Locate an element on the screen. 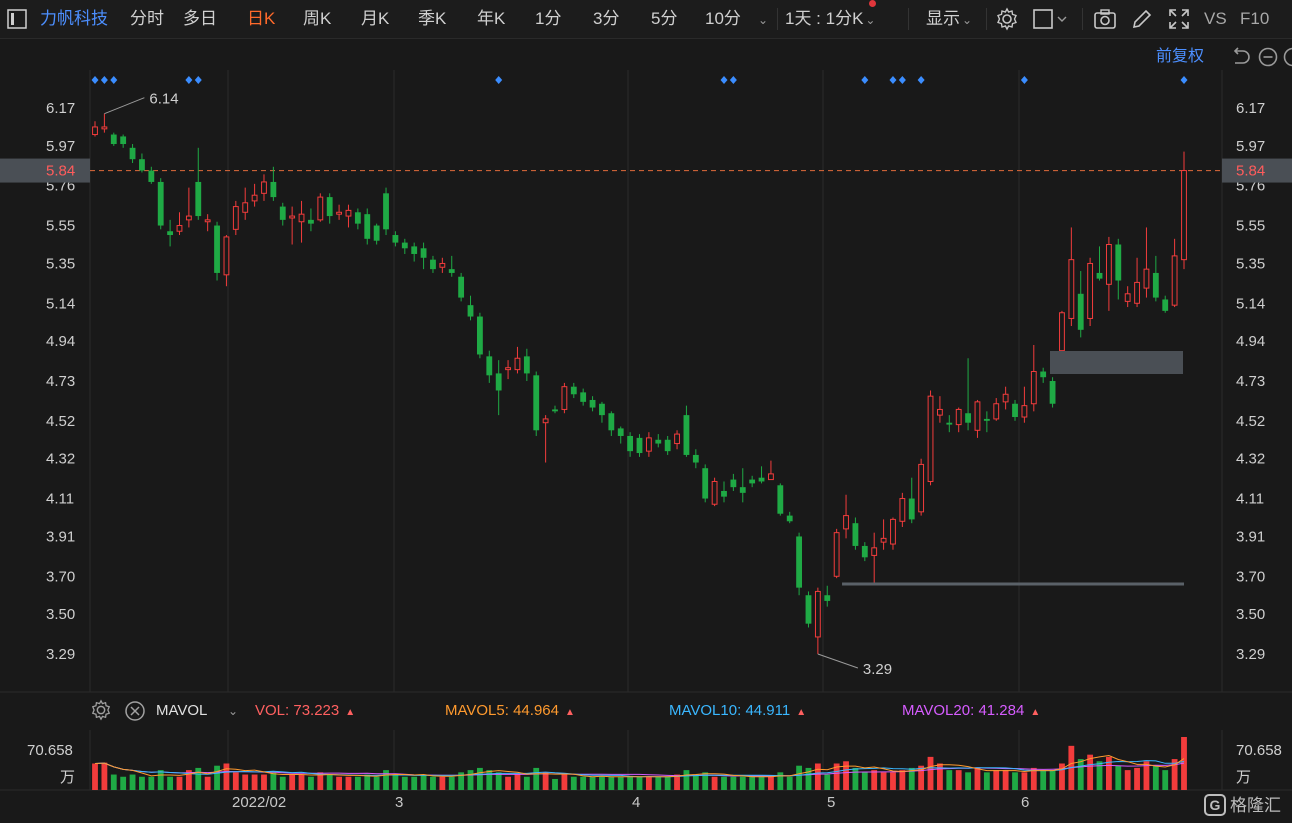 The width and height of the screenshot is (1292, 823). indicator-name: MAVOL is located at coordinates (181, 711).